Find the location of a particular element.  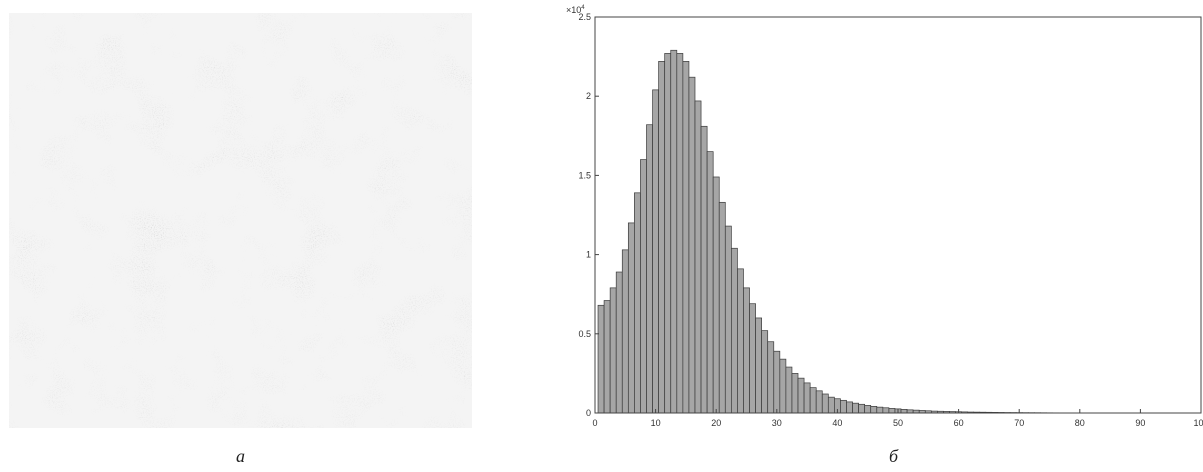

x-tick-label: 50 is located at coordinates (898, 423).